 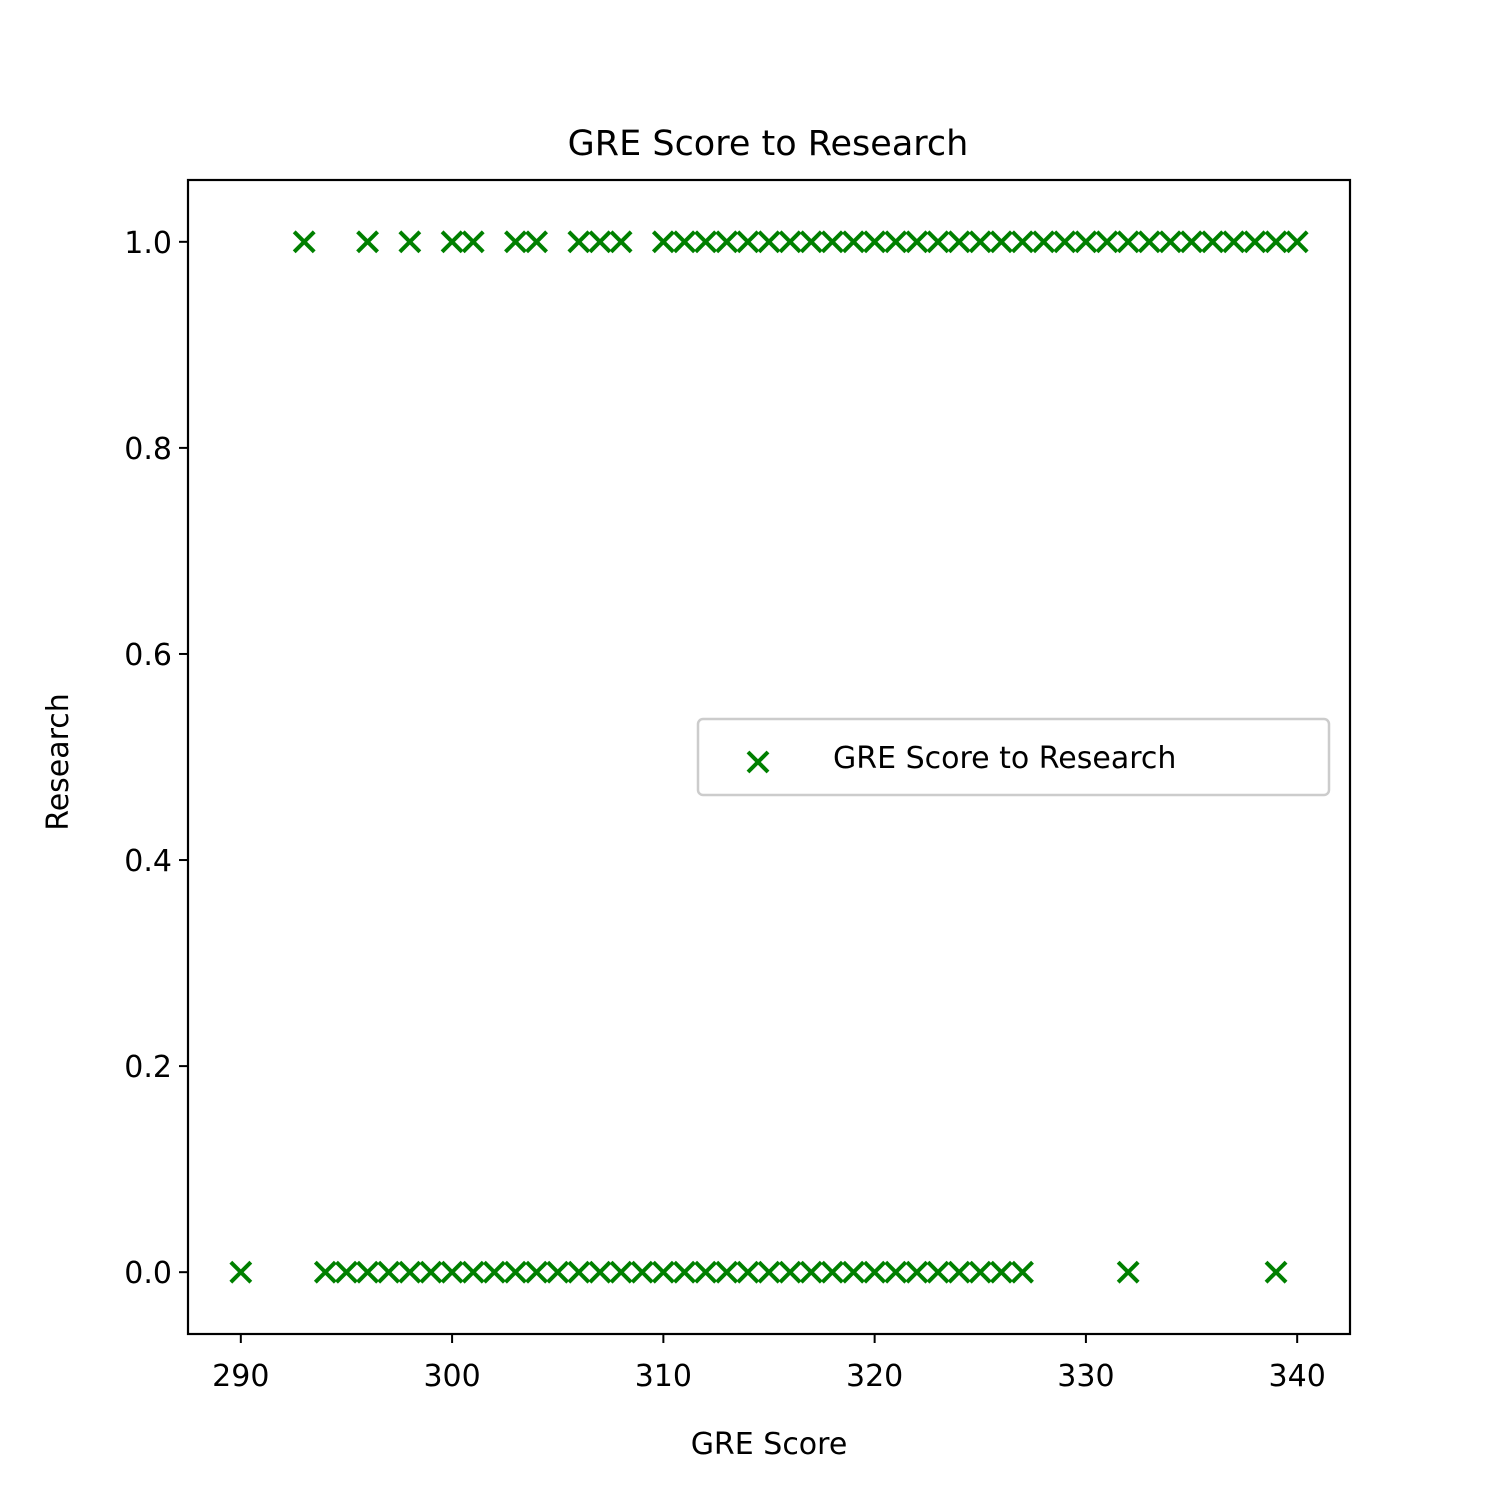 What do you see at coordinates (148, 243) in the screenshot?
I see `y-tick-label: 1.0` at bounding box center [148, 243].